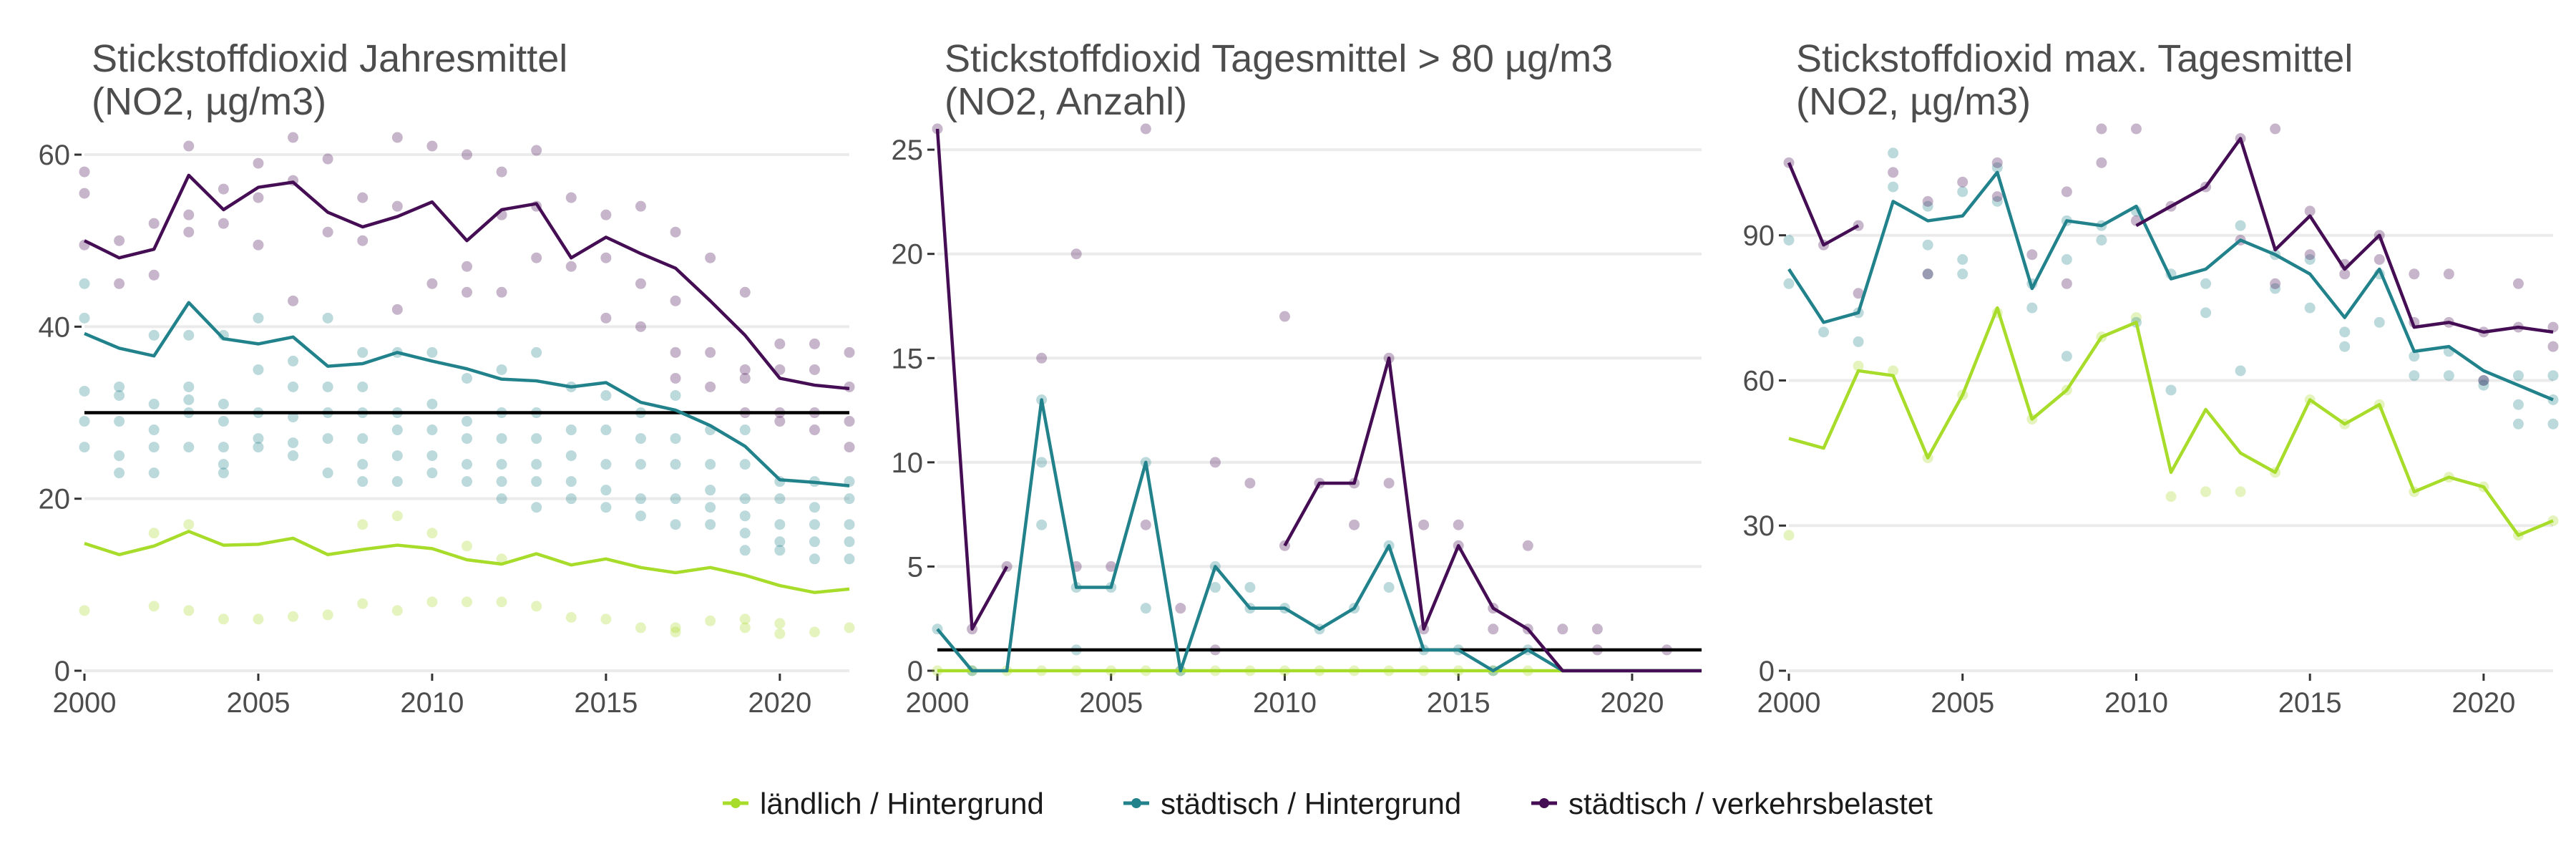 Image resolution: width=2576 pixels, height=859 pixels. What do you see at coordinates (606, 703) in the screenshot?
I see `x-tick-label: 2015` at bounding box center [606, 703].